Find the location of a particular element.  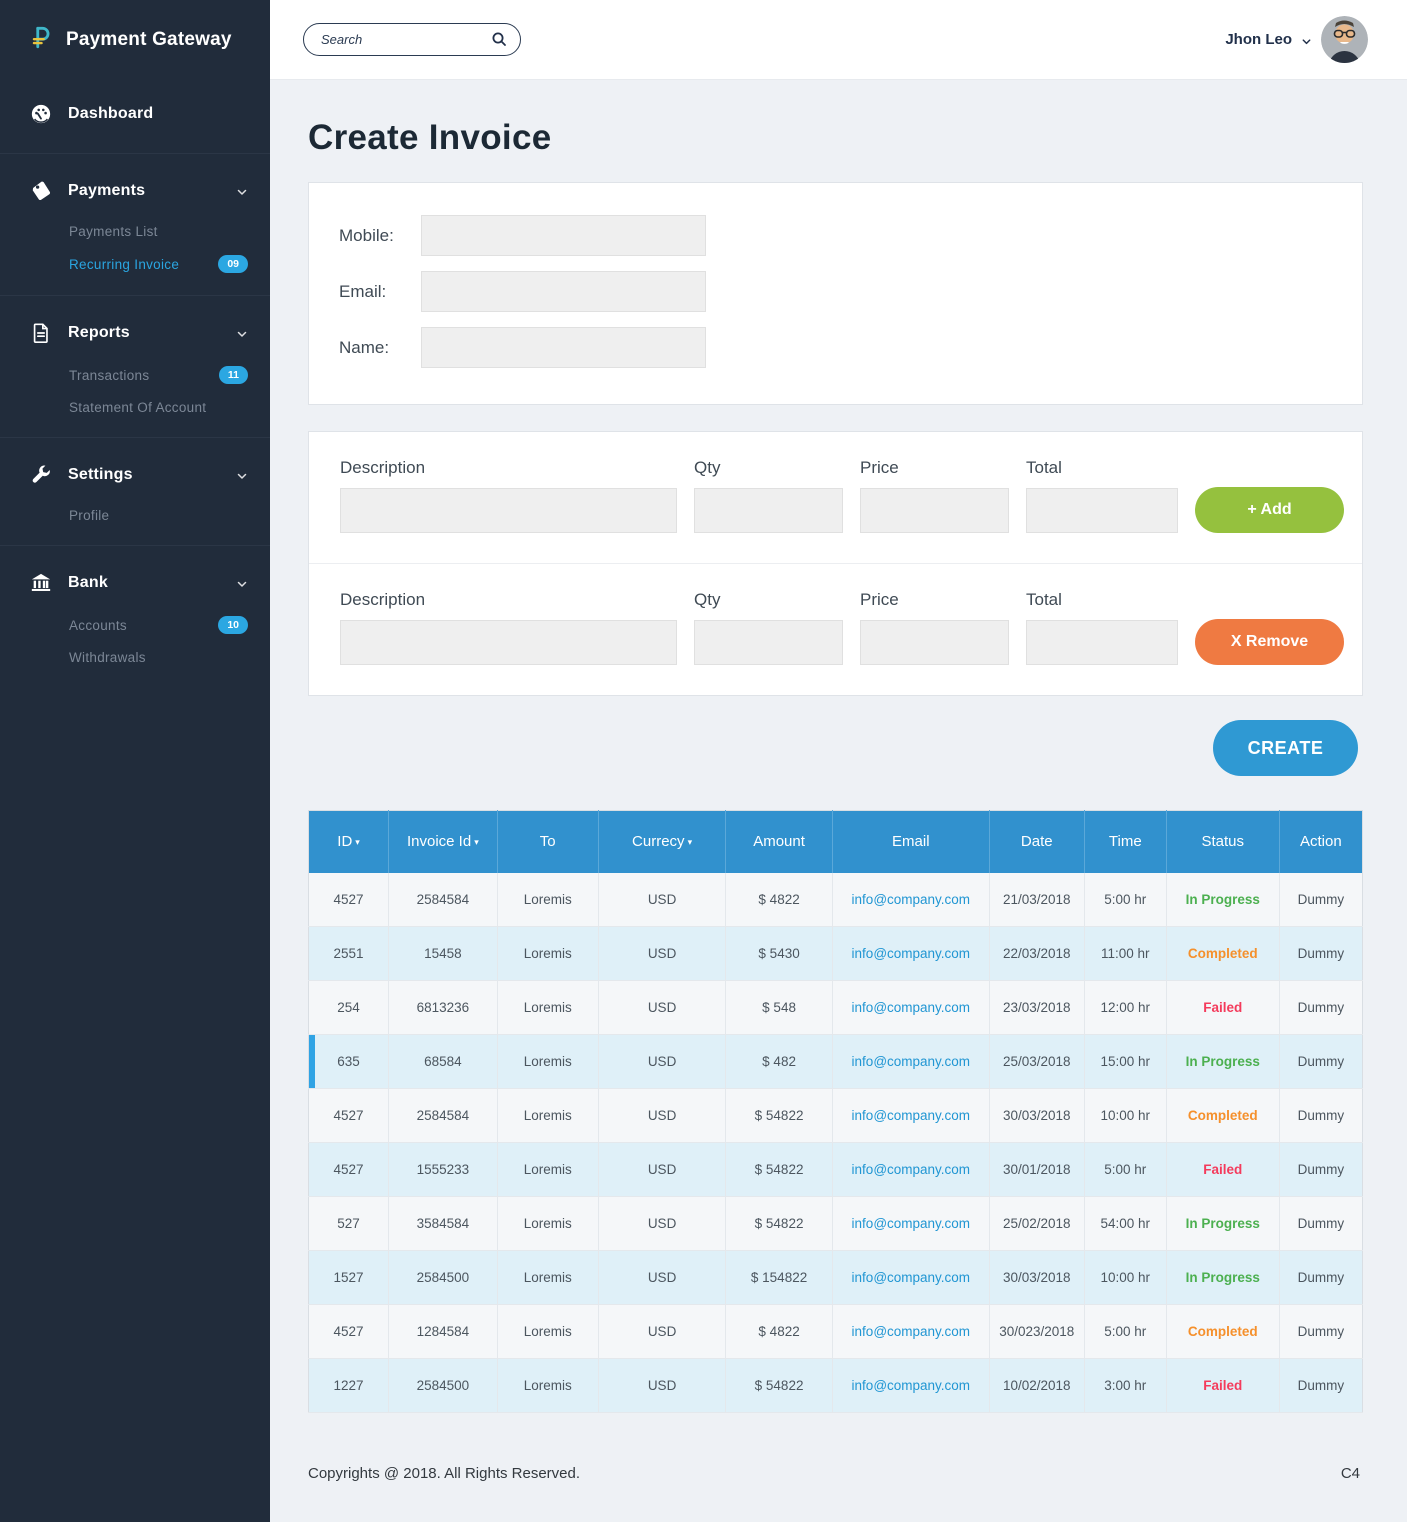

cell-id: 635 is located at coordinates (349, 1061).